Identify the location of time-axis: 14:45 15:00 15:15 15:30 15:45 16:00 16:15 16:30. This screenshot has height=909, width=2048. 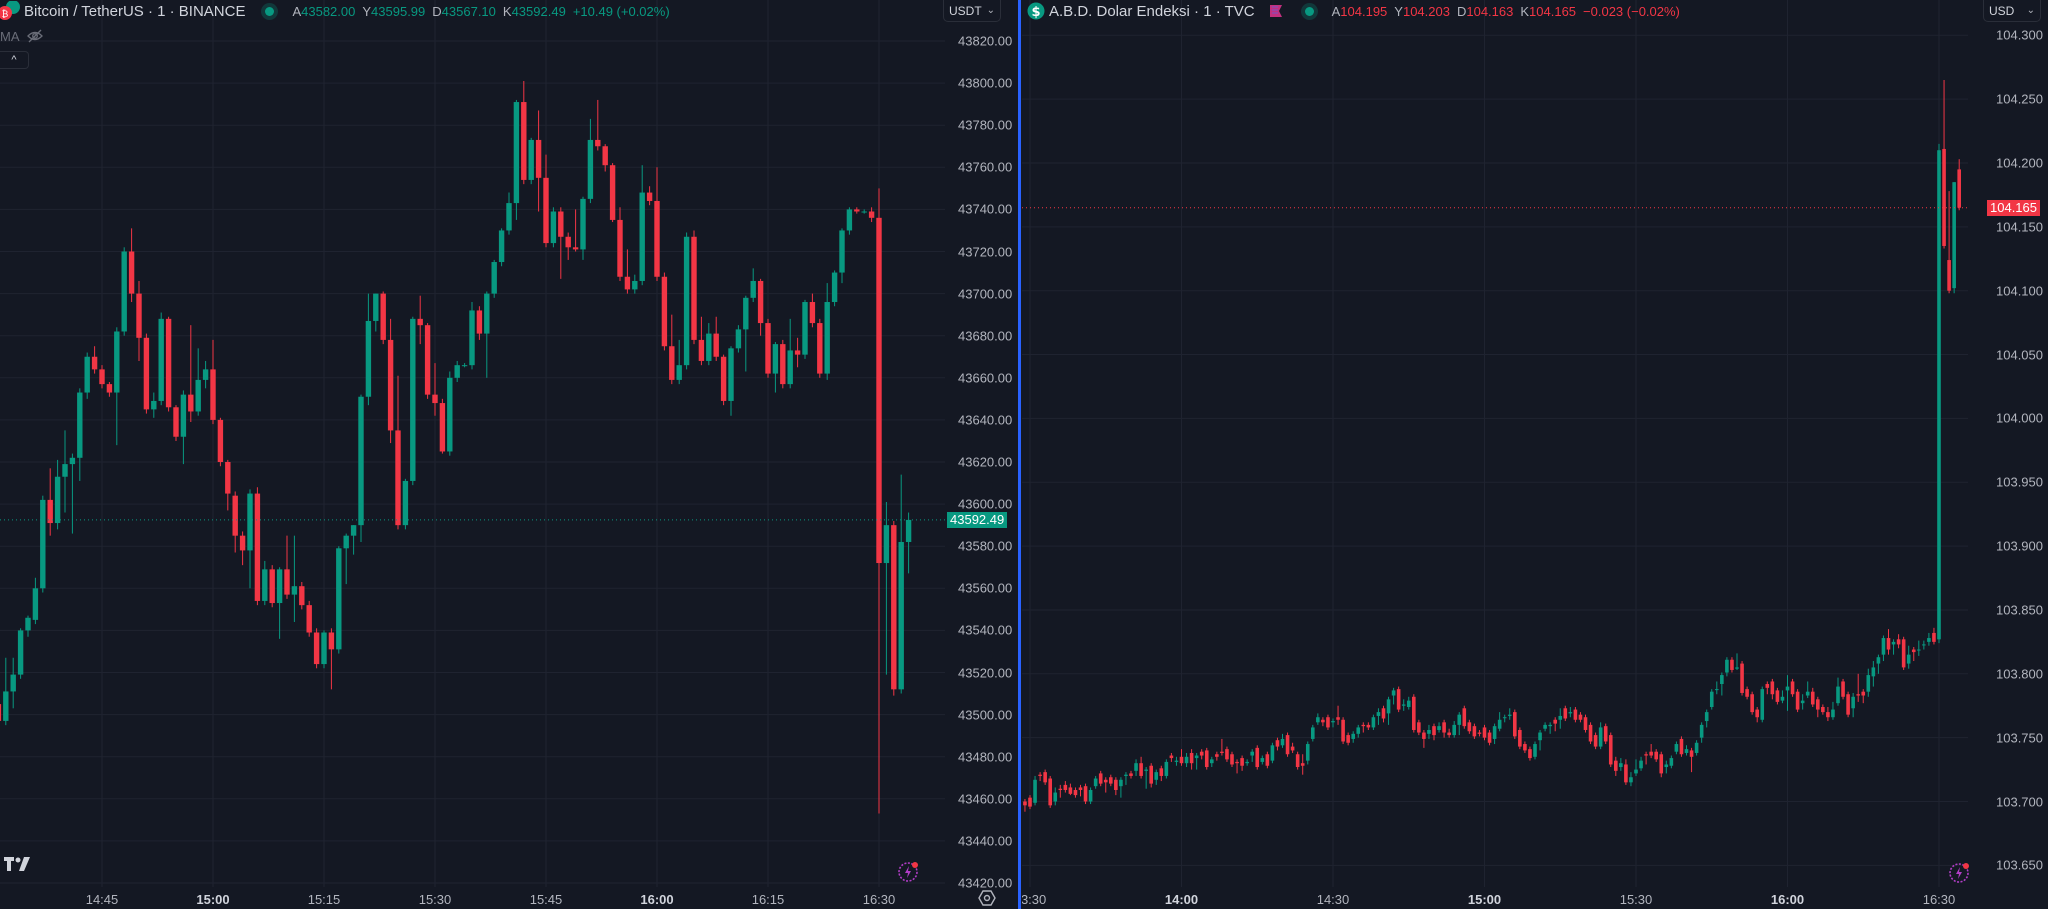
(472, 898).